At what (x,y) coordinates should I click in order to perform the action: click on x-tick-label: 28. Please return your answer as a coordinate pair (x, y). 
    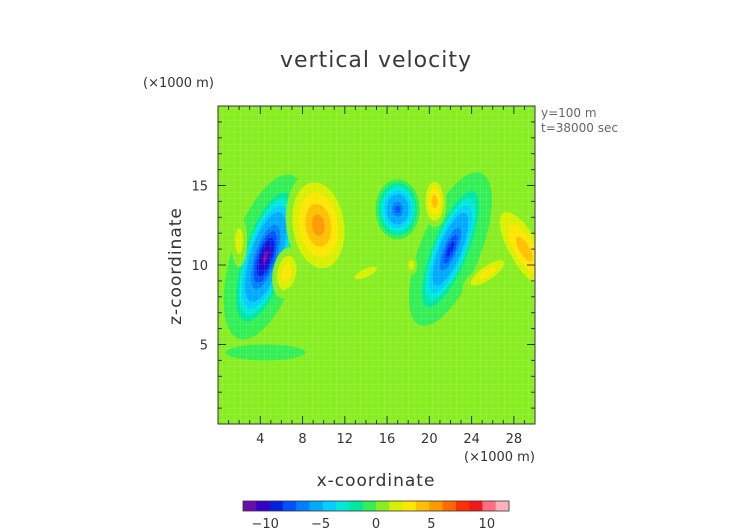
    Looking at the image, I should click on (514, 439).